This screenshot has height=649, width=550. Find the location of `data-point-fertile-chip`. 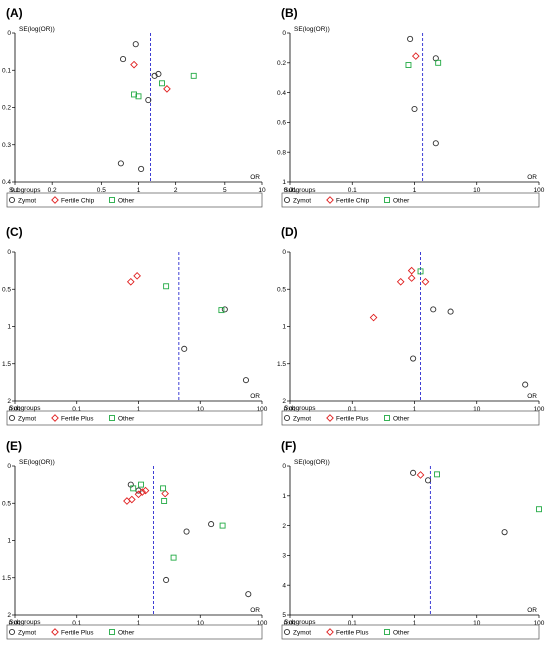

data-point-fertile-chip is located at coordinates (167, 89).